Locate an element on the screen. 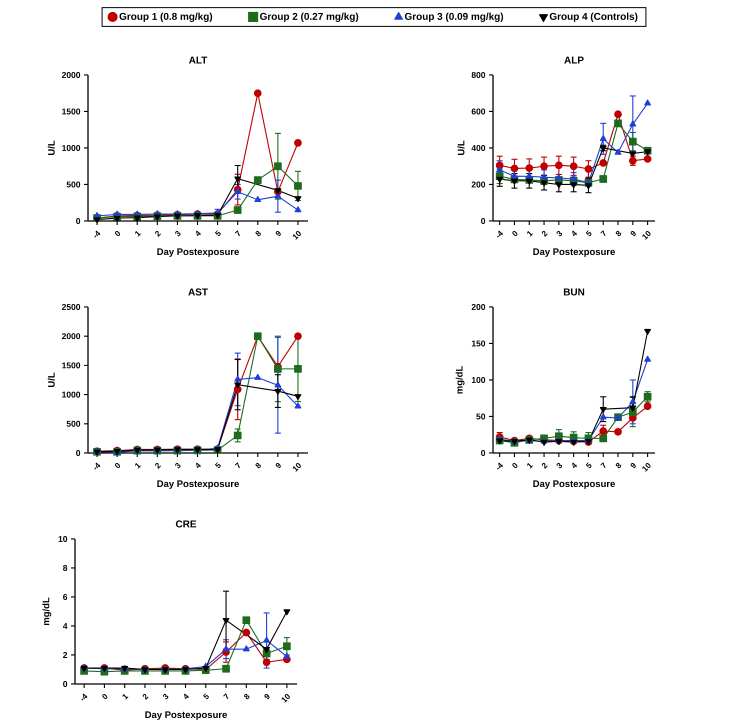 This screenshot has height=728, width=748. legend-label: Group 3 (0.09 mg/kg) is located at coordinates (454, 17).